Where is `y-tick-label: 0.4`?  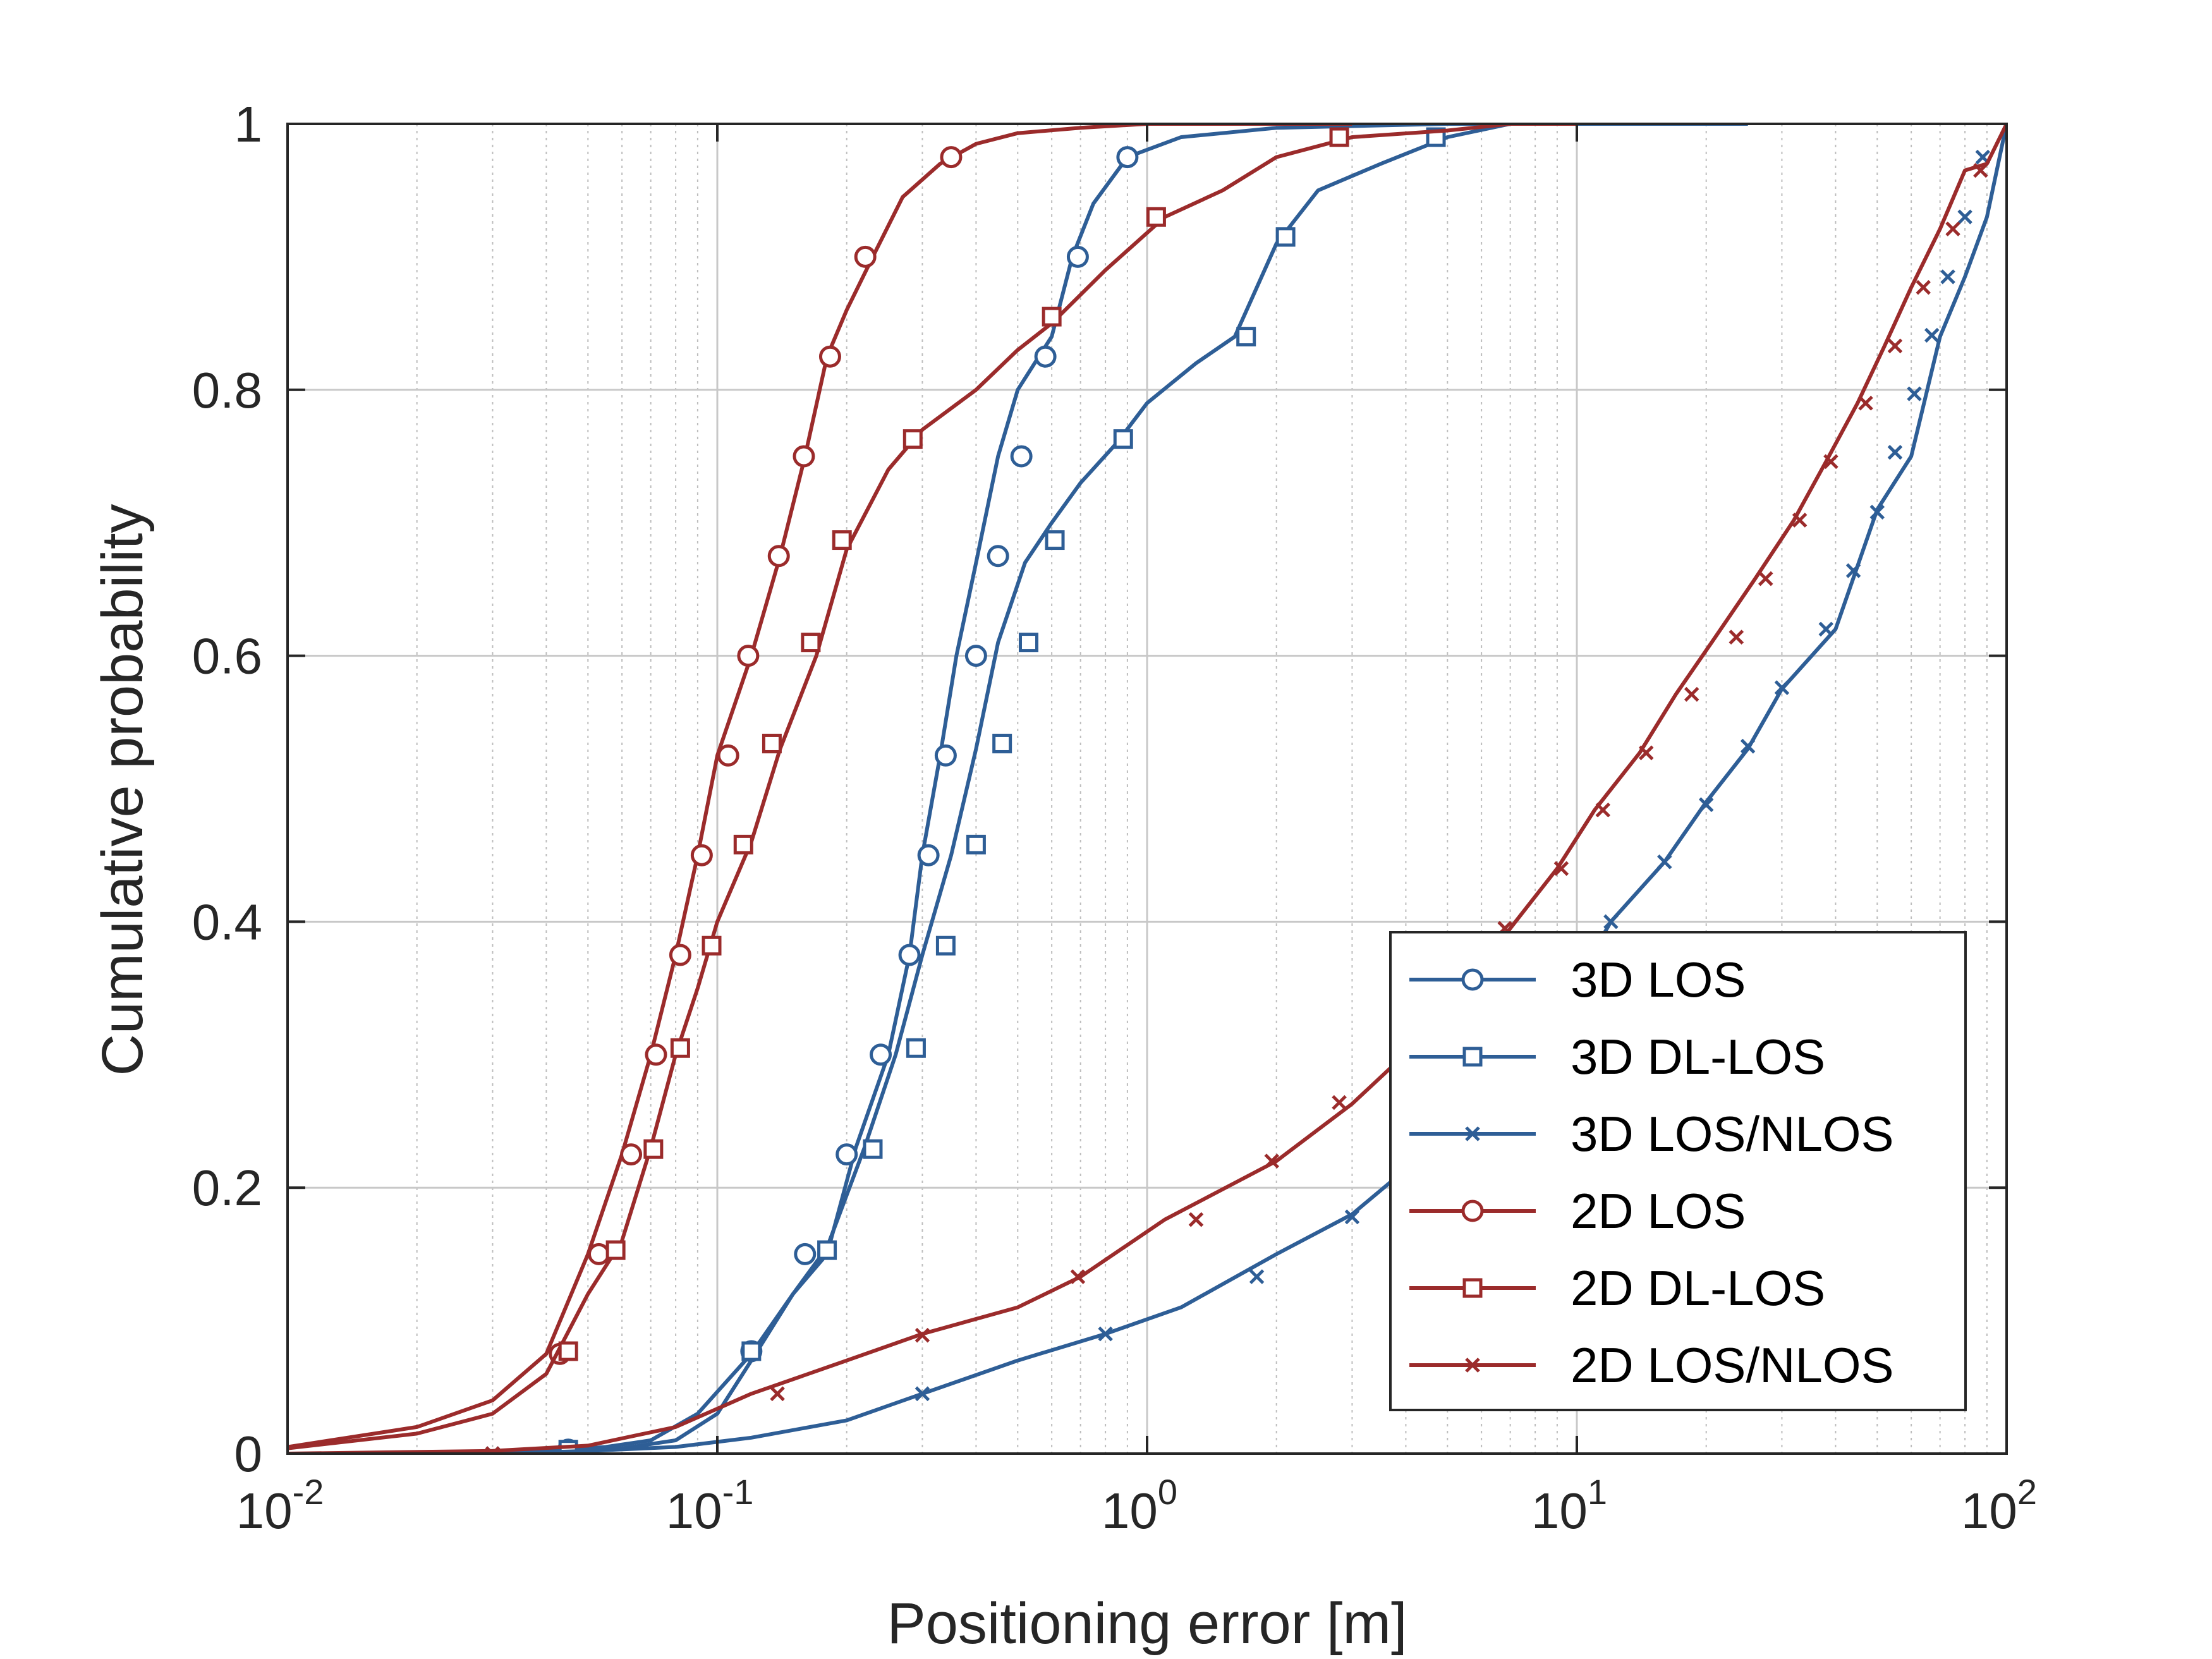
y-tick-label: 0.4 is located at coordinates (227, 922).